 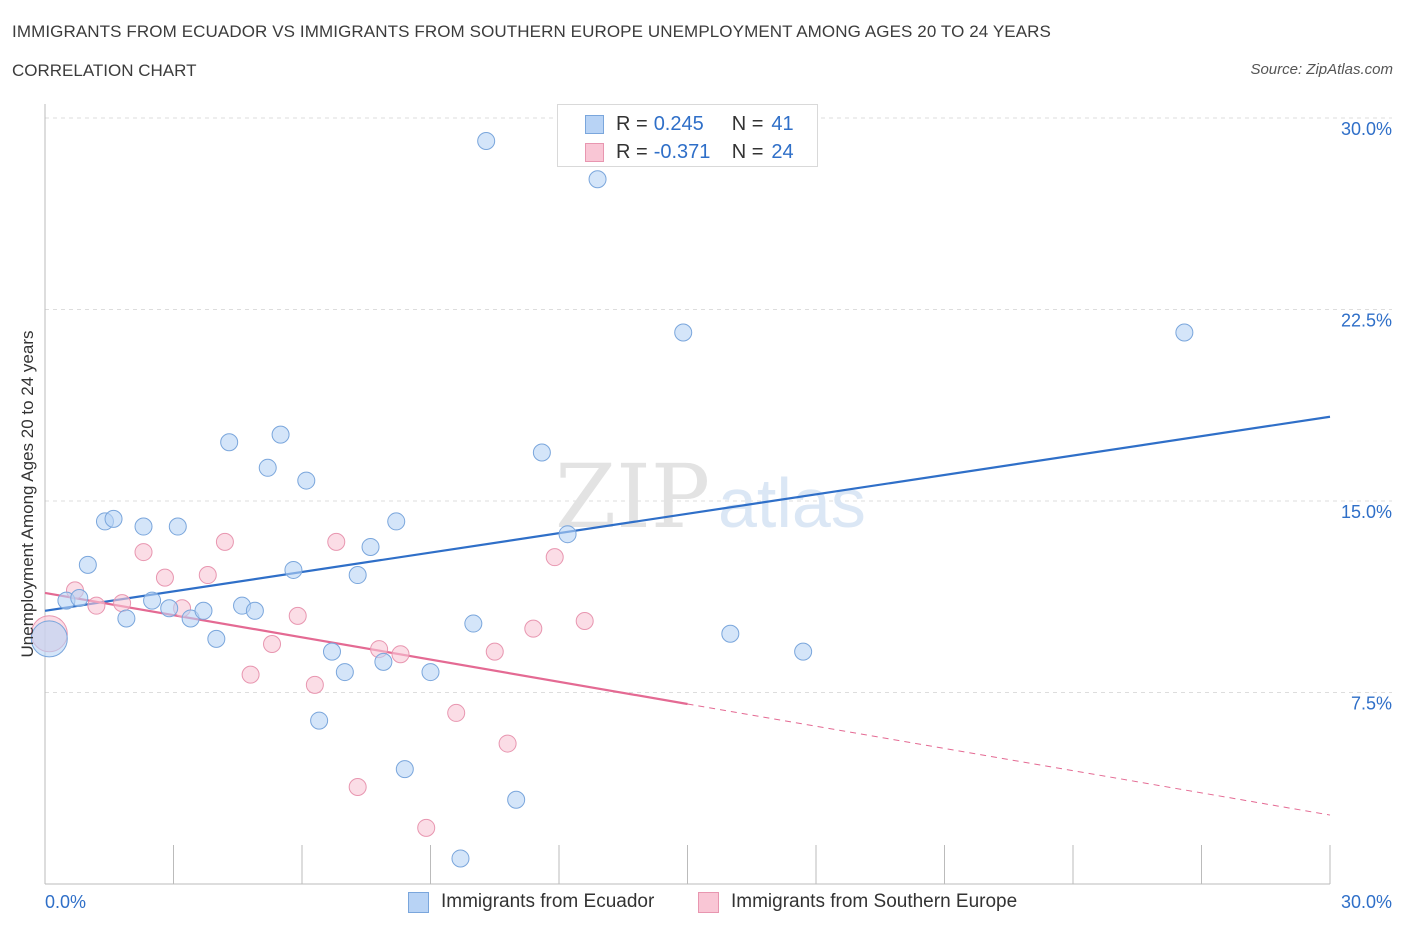 What do you see at coordinates (1371, 704) in the screenshot?
I see `y-tick-label: 7.5%` at bounding box center [1371, 704].